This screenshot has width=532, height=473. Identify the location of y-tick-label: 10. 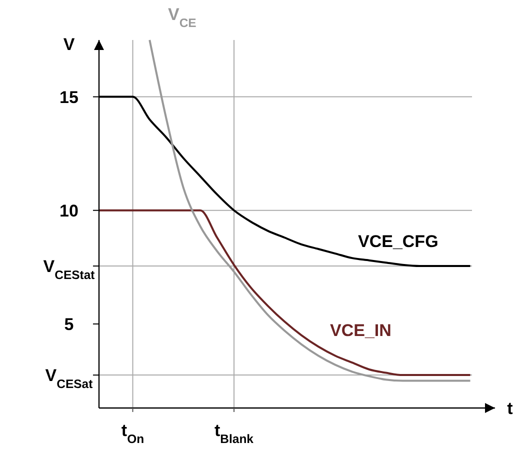
(69, 210).